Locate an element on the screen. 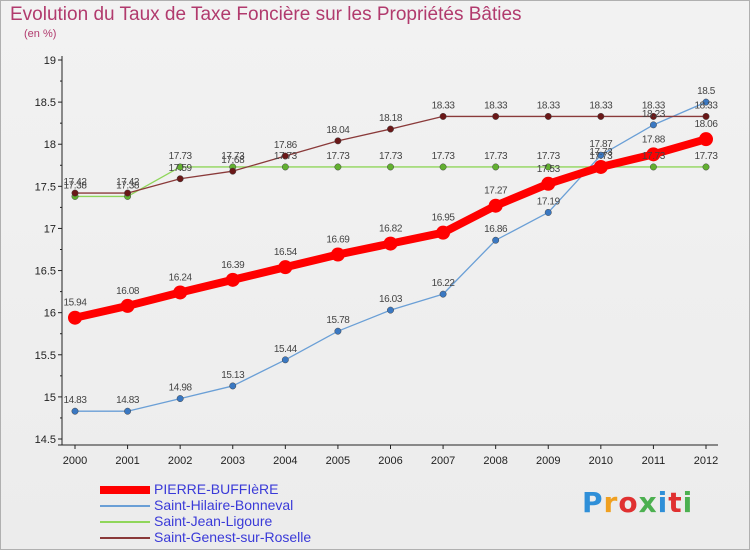 Image resolution: width=750 pixels, height=550 pixels. legend-item: Saint-Hilaire-Bonneval is located at coordinates (250, 505).